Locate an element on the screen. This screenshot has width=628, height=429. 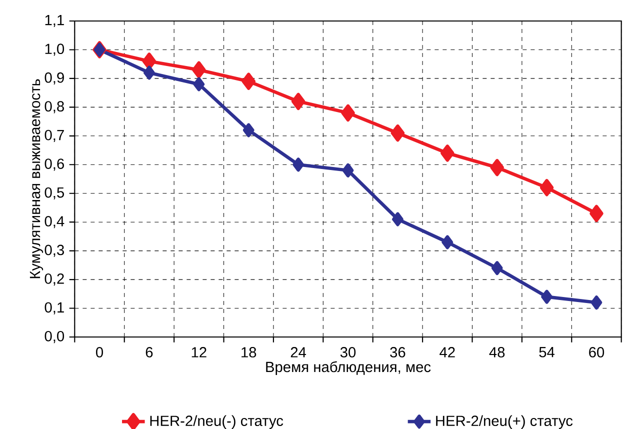
x-tick-label: 42 is located at coordinates (447, 352).